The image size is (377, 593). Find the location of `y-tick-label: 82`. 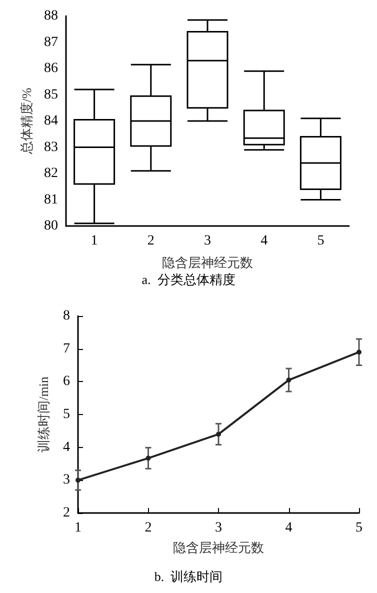

y-tick-label: 82 is located at coordinates (51, 173).